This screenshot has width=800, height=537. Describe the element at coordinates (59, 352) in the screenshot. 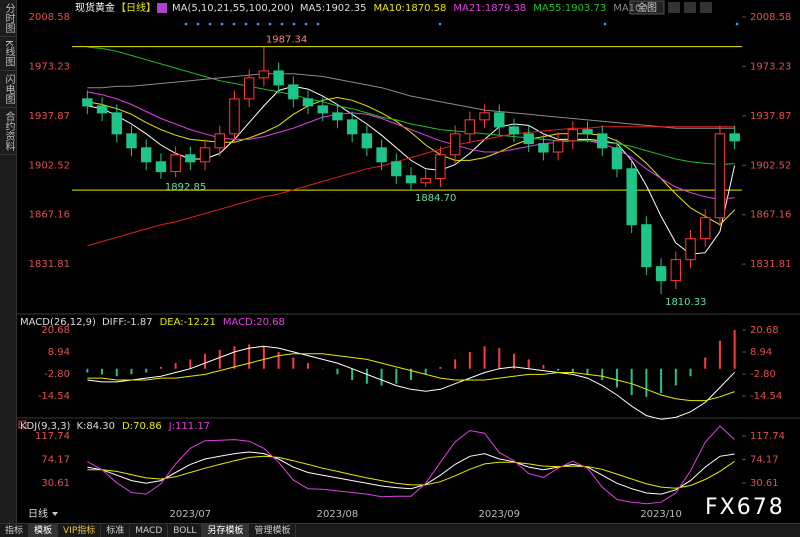

I see `y-tick-label: 8.94` at that location.